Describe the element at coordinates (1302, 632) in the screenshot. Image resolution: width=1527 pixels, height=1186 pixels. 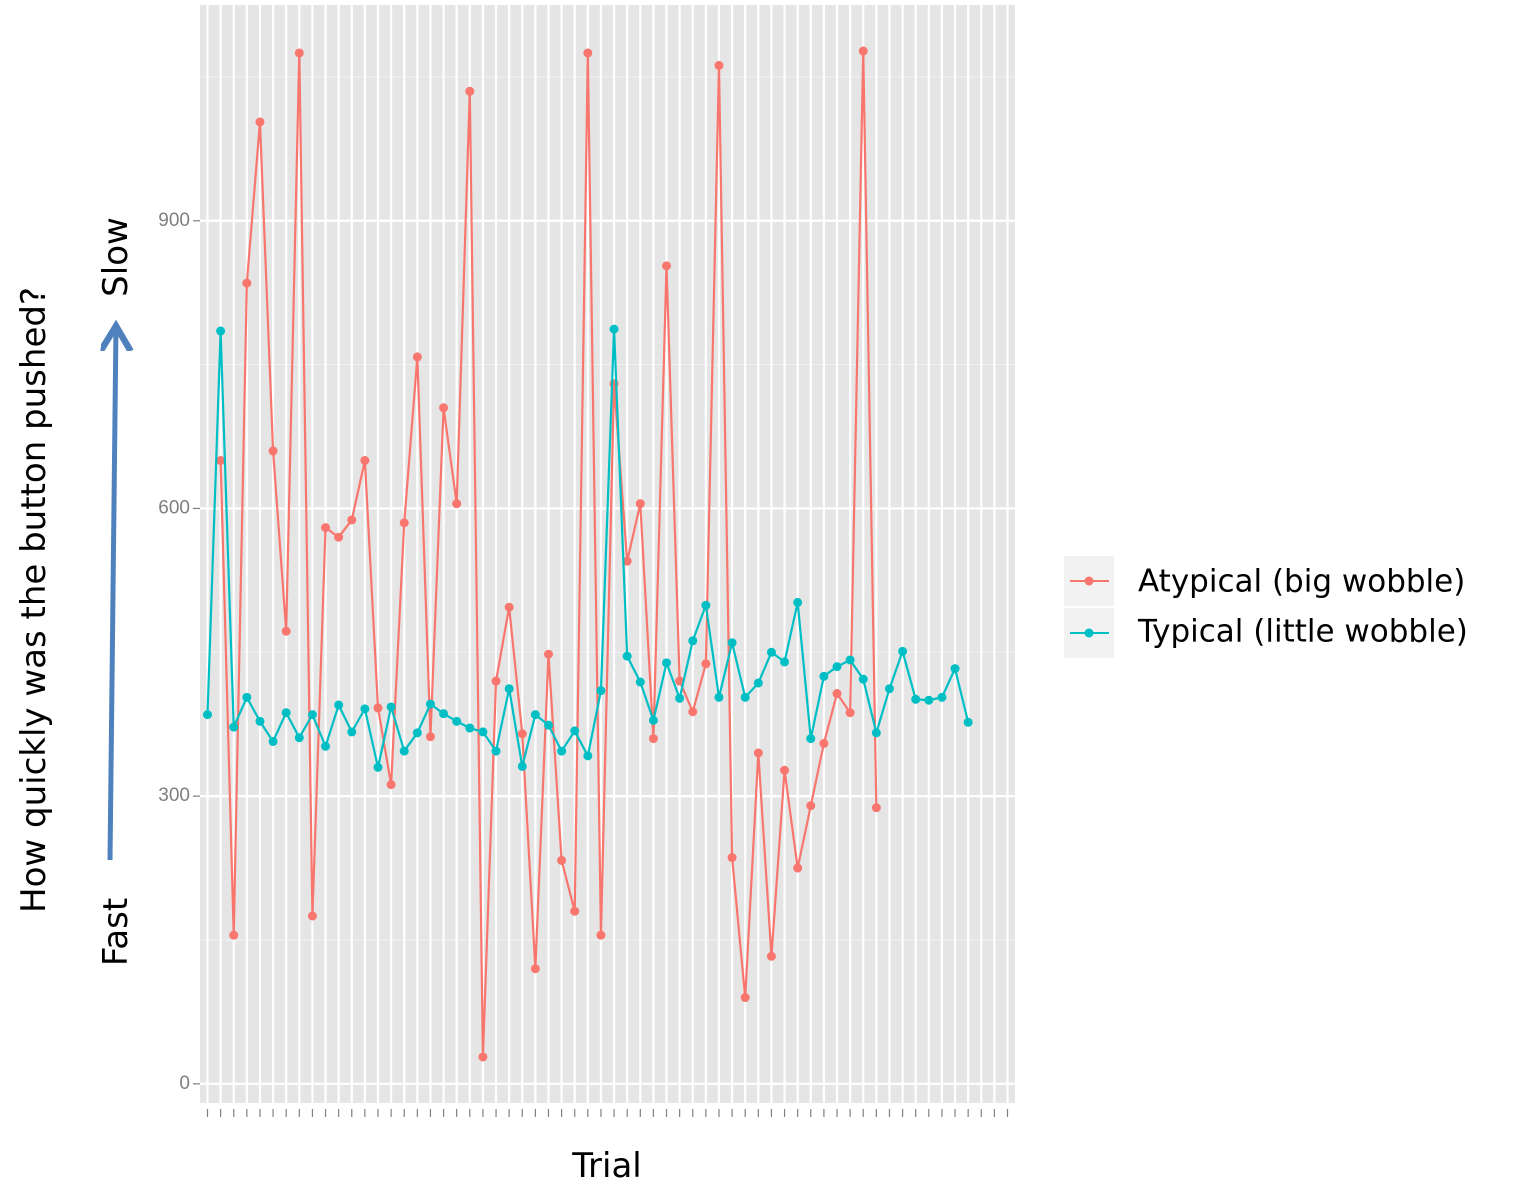
I see `legend-label-typical: Typical (little wobble)` at that location.